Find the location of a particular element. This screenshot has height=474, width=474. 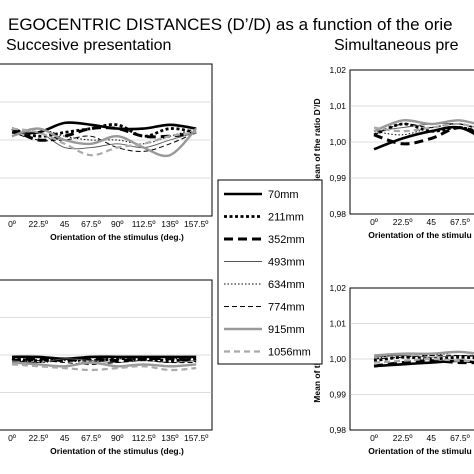

legend-item: 352mm is located at coordinates (264, 240).